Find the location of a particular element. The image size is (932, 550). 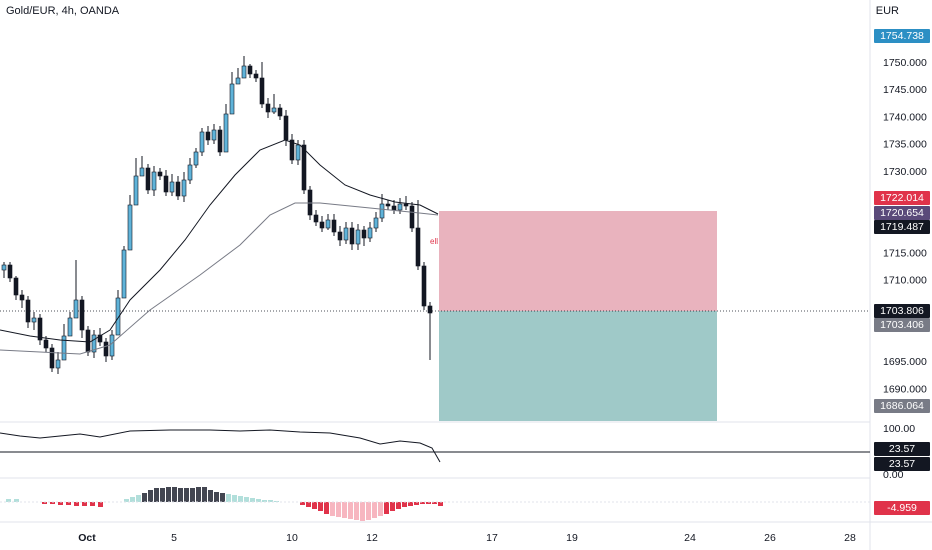

oscillator-line is located at coordinates (220, 446).